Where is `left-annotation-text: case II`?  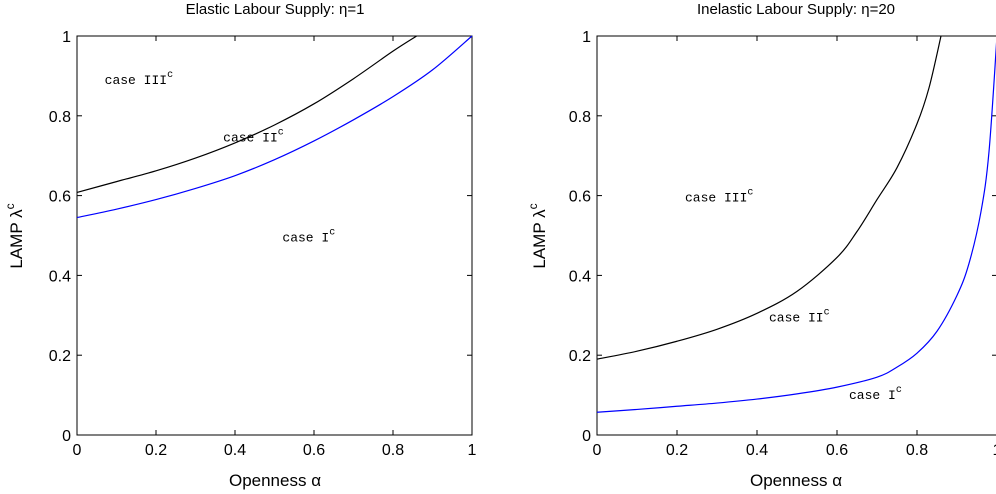
left-annotation-text: case II is located at coordinates (250, 138).